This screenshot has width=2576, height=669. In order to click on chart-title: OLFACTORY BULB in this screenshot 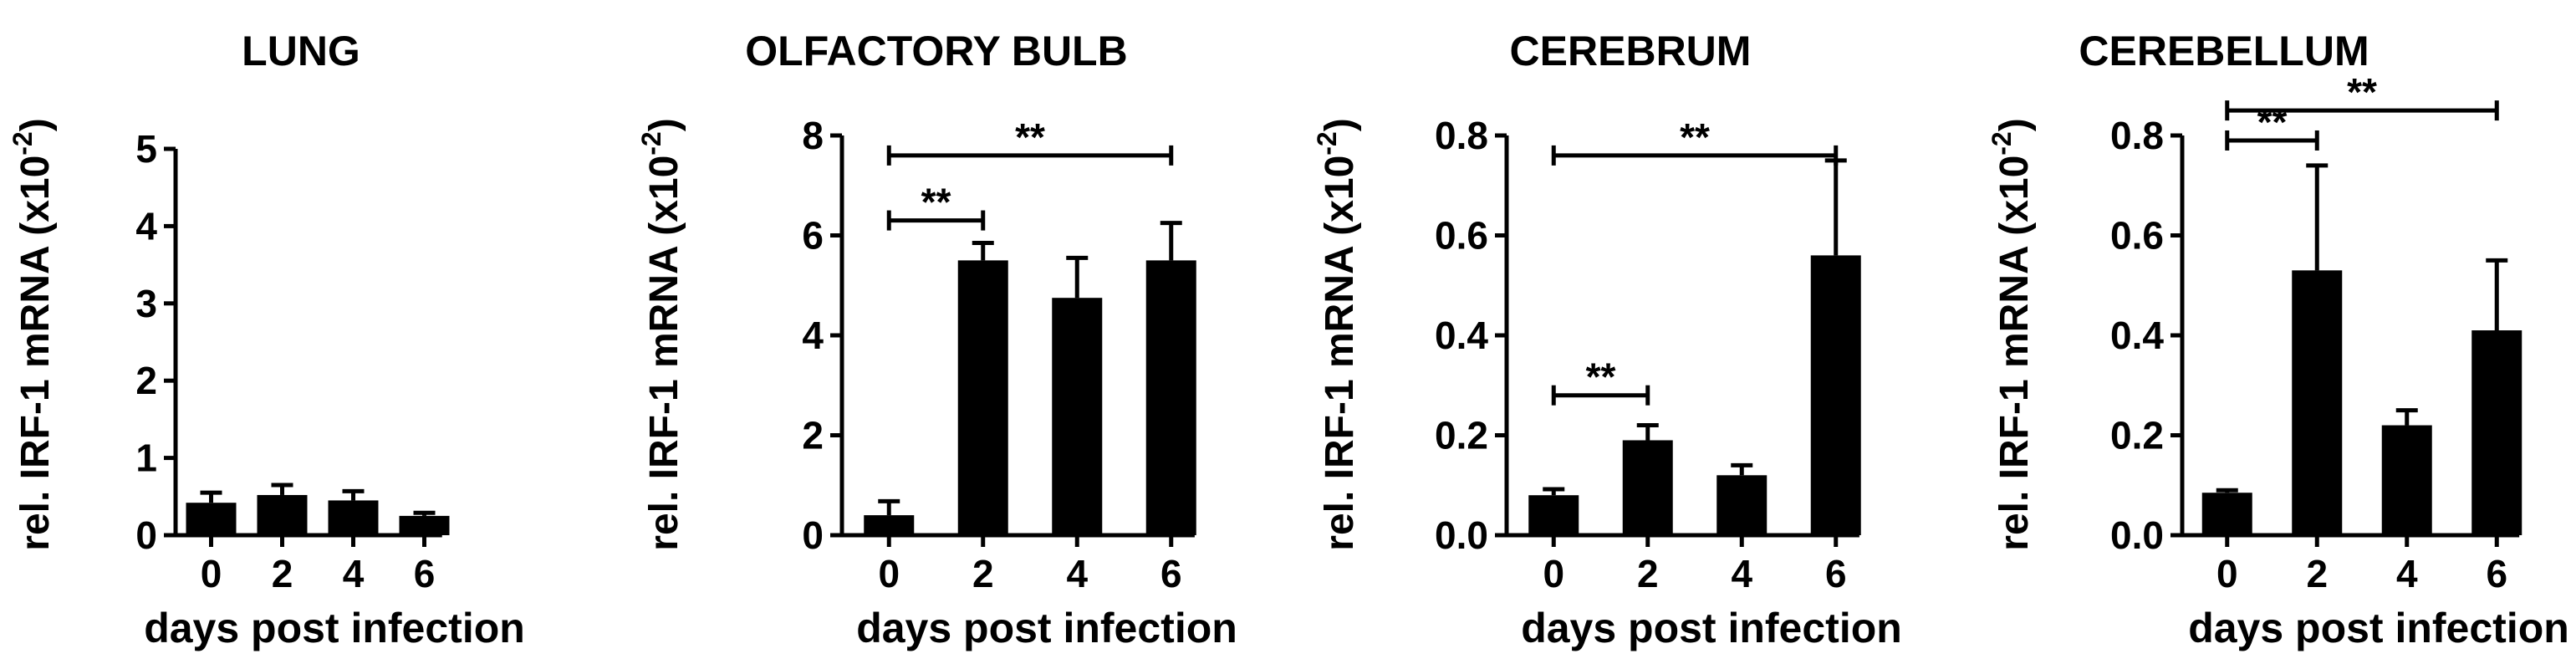, I will do `click(936, 51)`.